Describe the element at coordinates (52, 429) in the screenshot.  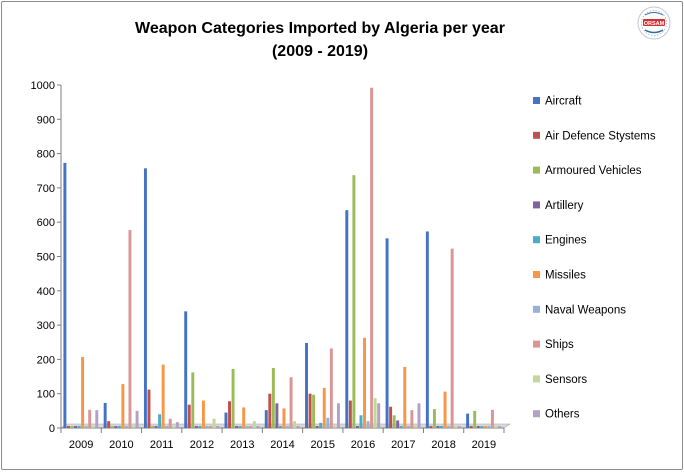
I see `y-tick-label: 0` at that location.